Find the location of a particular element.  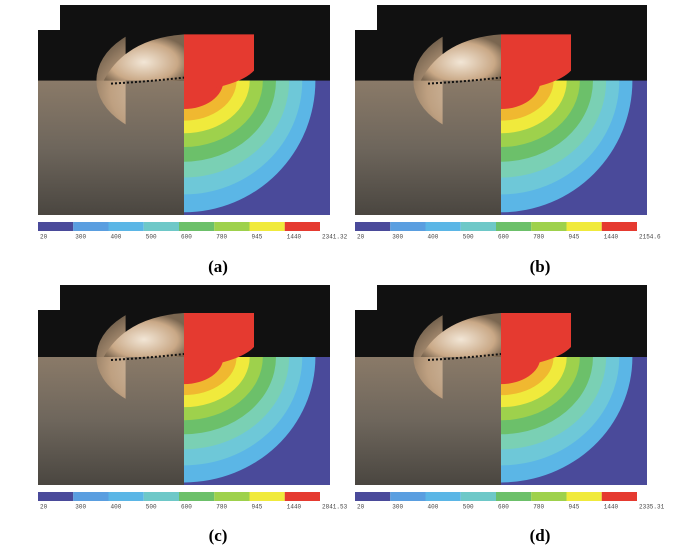

contours is located at coordinates (250, 146).